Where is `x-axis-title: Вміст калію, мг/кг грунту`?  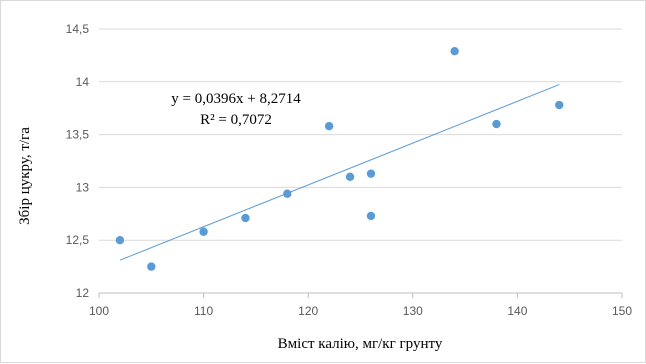 x-axis-title: Вміст калію, мг/кг грунту is located at coordinates (360, 344).